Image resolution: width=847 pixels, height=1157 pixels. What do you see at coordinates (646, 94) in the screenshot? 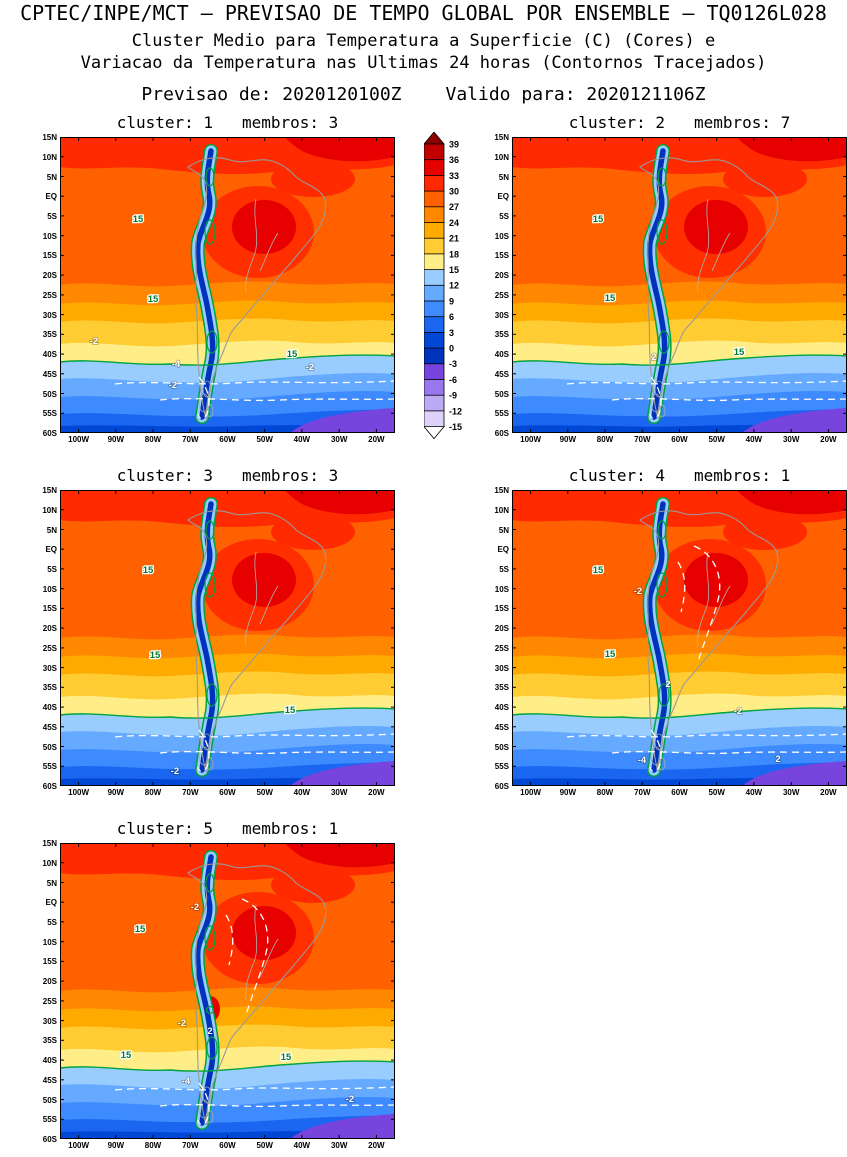
I see `valid-time-value: 2020121106Z` at bounding box center [646, 94].